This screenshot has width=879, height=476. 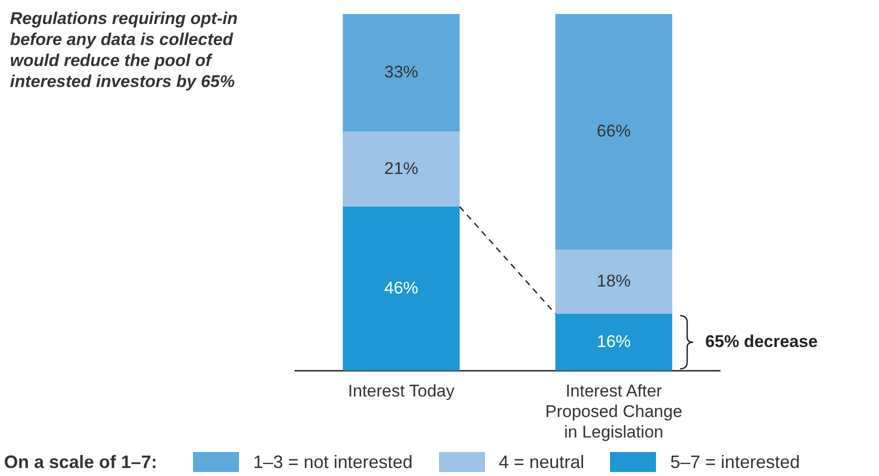 What do you see at coordinates (613, 412) in the screenshot?
I see `x-tick-label: Interest After Proposed Change in Legislation` at bounding box center [613, 412].